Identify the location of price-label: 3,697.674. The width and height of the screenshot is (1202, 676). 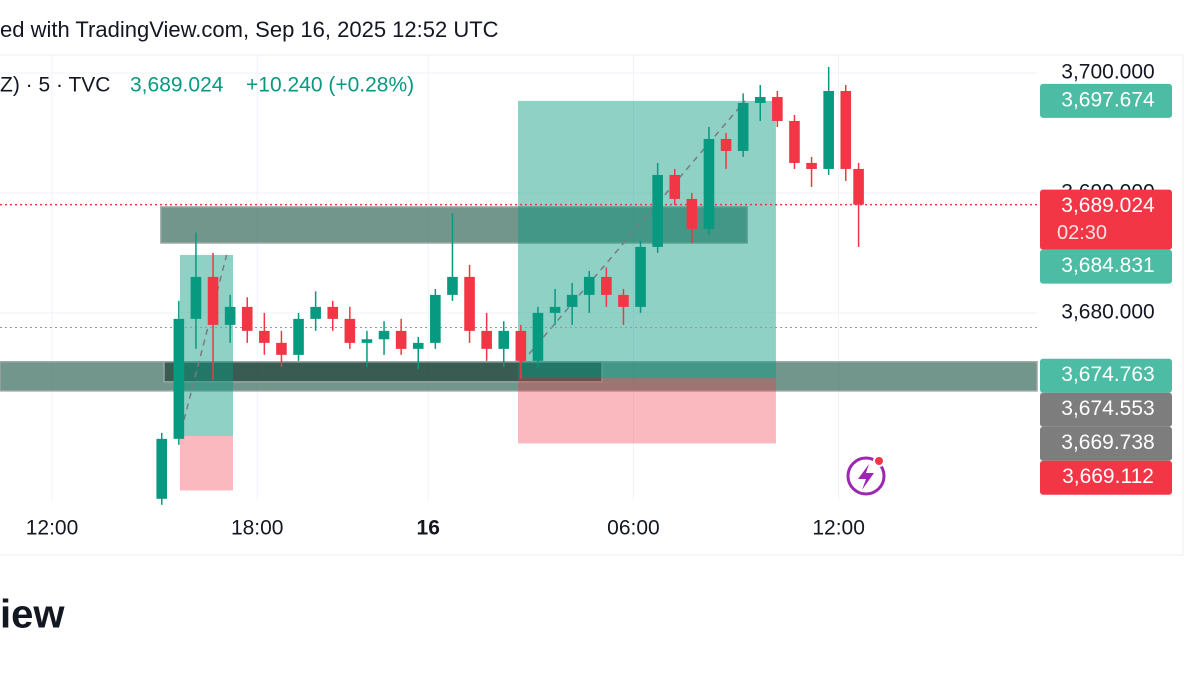
(1108, 99).